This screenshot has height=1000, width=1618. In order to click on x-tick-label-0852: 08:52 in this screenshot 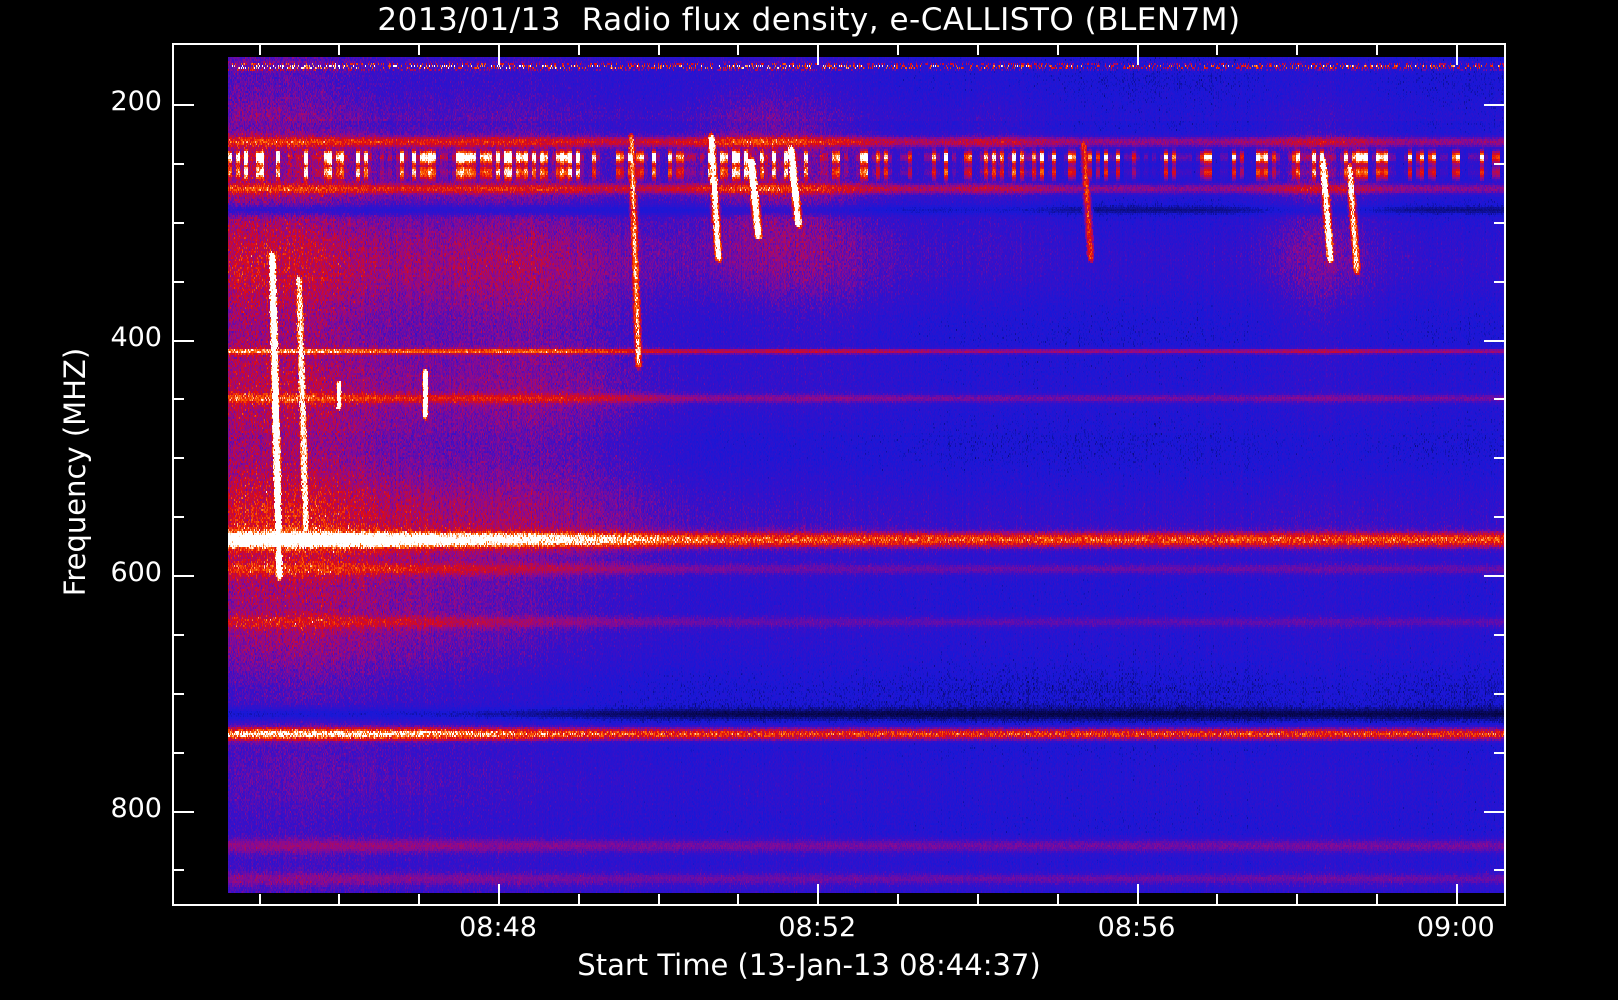, I will do `click(817, 927)`.